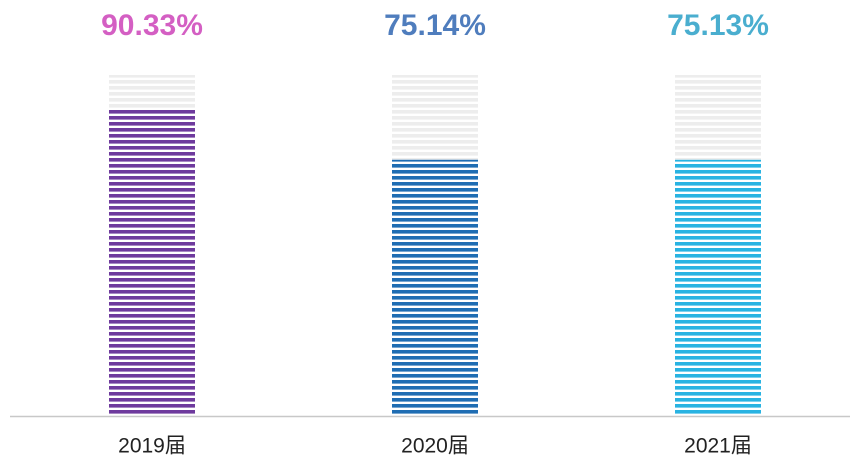 The height and width of the screenshot is (465, 850). Describe the element at coordinates (718, 446) in the screenshot. I see `x-tick-label: 2021届` at that location.